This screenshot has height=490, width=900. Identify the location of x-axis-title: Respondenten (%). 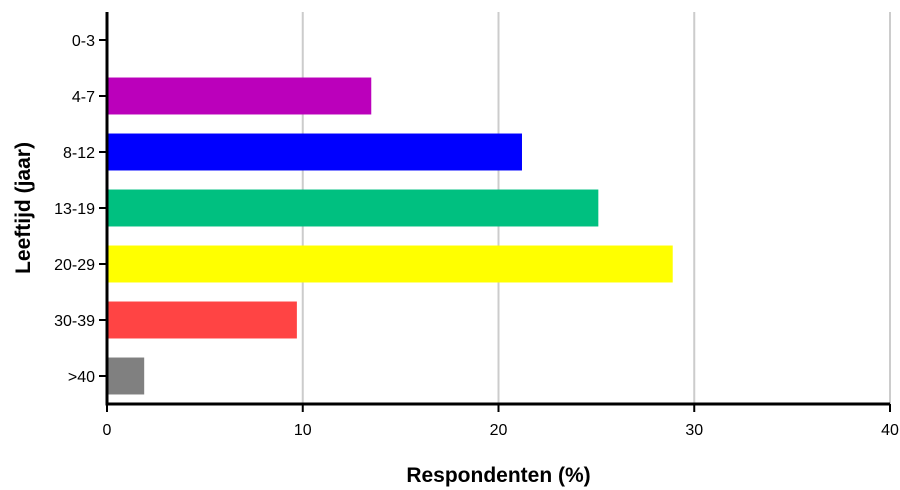
(498, 475).